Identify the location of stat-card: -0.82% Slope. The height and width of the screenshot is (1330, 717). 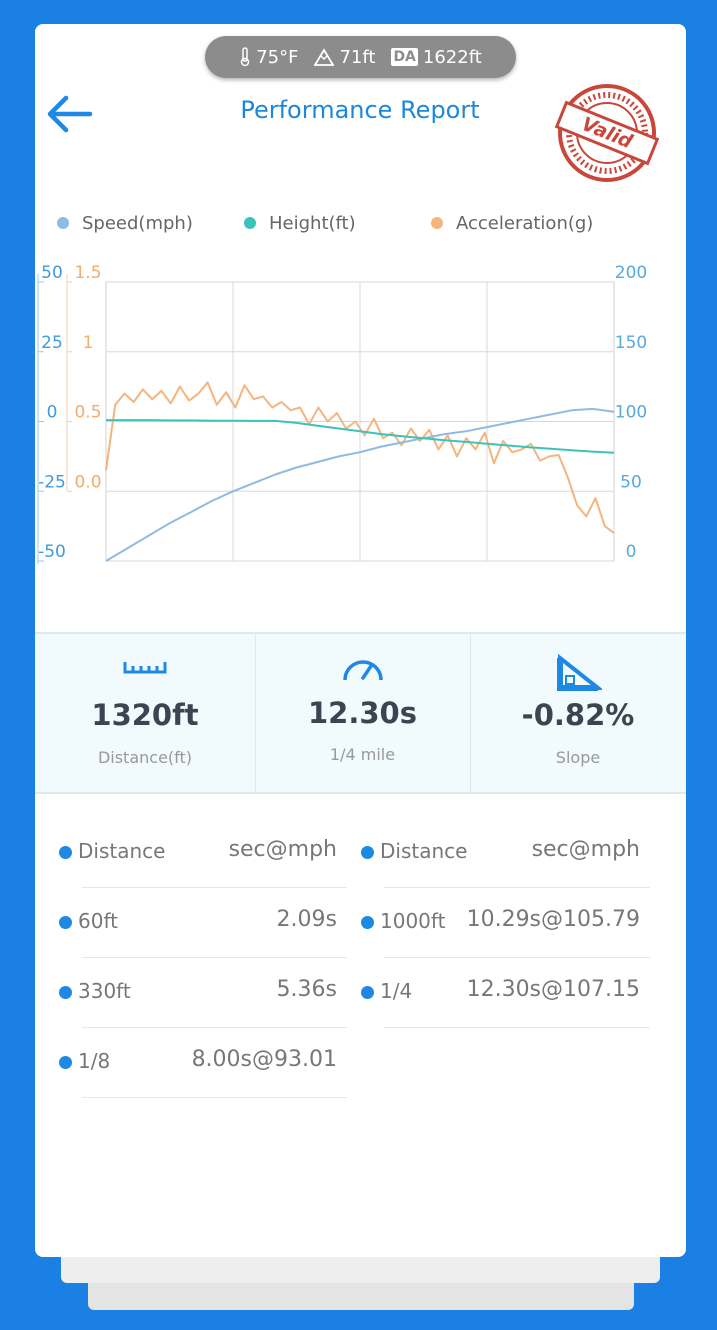
(578, 713).